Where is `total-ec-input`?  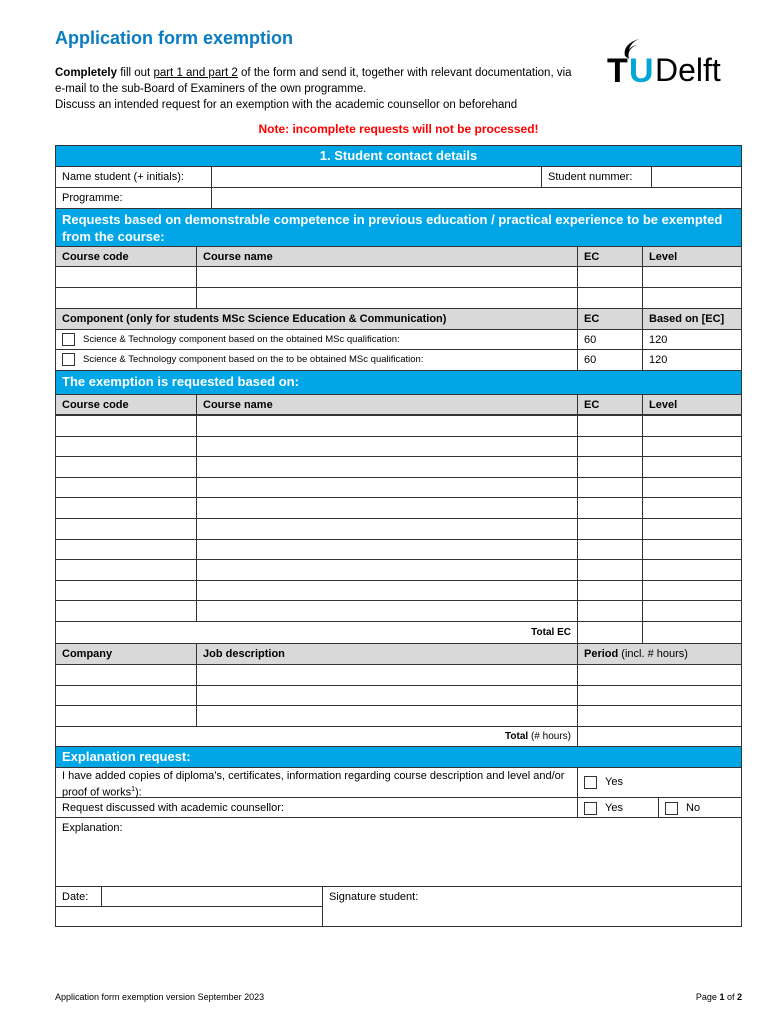 total-ec-input is located at coordinates (610, 632).